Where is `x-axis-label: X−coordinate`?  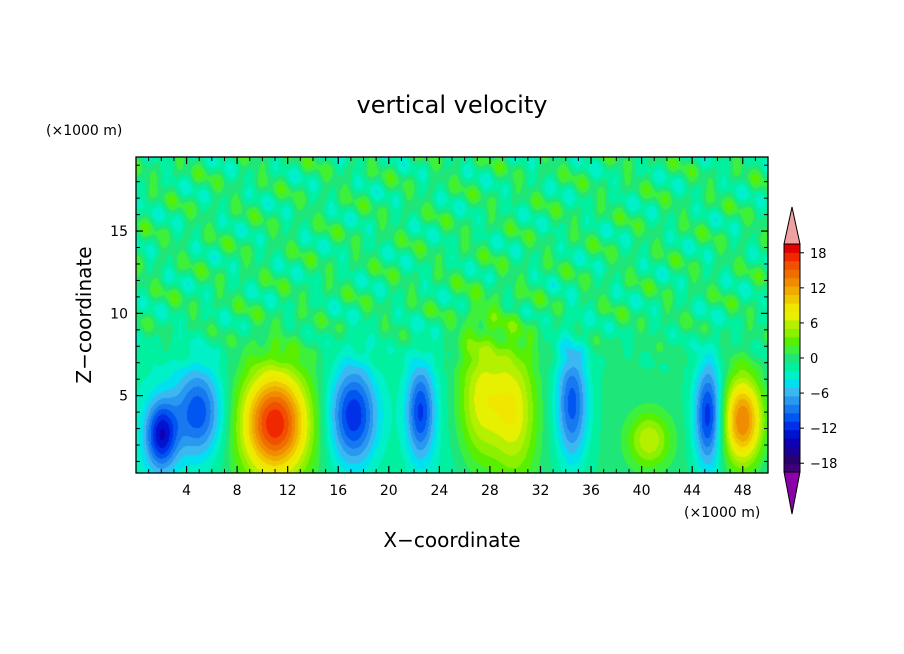 x-axis-label: X−coordinate is located at coordinates (451, 540).